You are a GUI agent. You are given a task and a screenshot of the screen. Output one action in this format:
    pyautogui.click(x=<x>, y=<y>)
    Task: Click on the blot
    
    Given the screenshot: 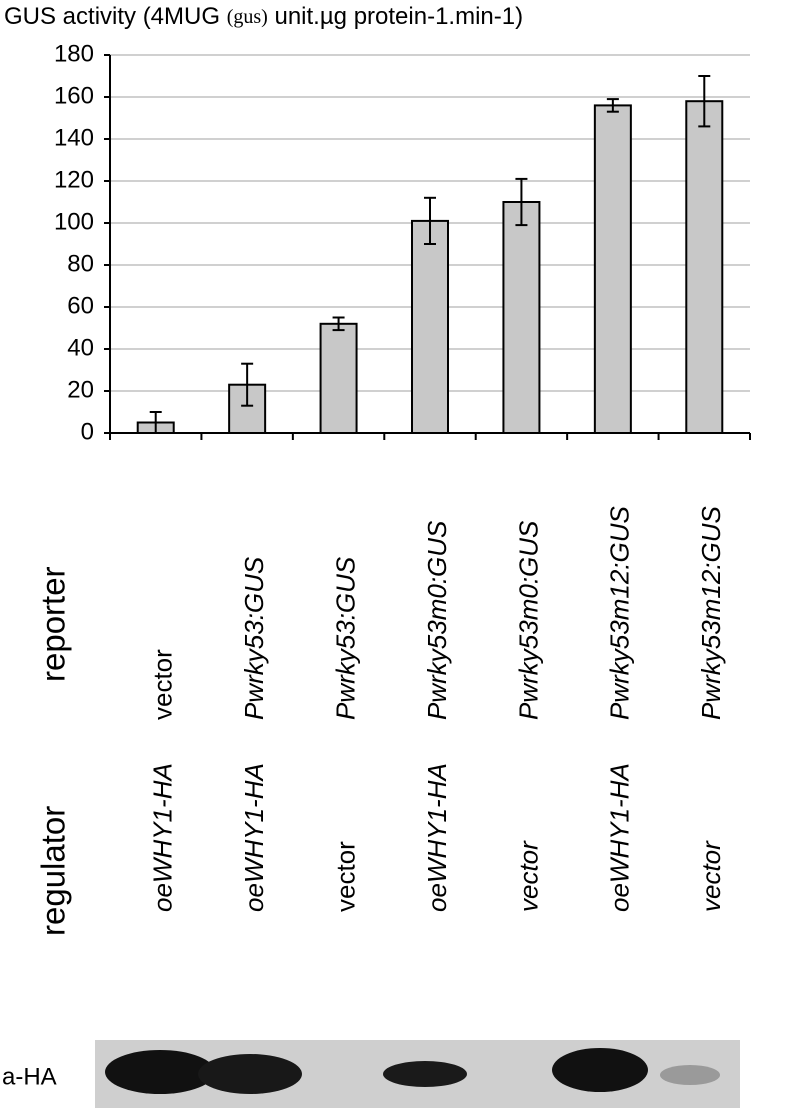 What is the action you would take?
    pyautogui.click(x=417, y=1074)
    